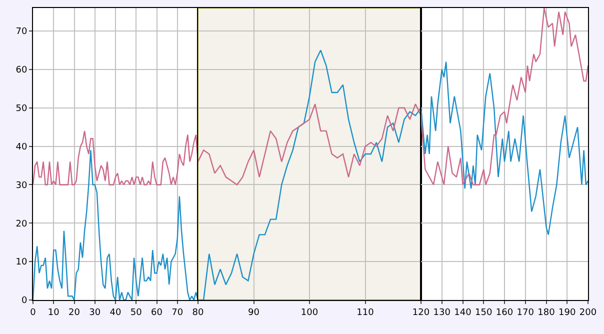 The image size is (604, 334). I want to click on y-tick-label: 50, so click(22, 109).